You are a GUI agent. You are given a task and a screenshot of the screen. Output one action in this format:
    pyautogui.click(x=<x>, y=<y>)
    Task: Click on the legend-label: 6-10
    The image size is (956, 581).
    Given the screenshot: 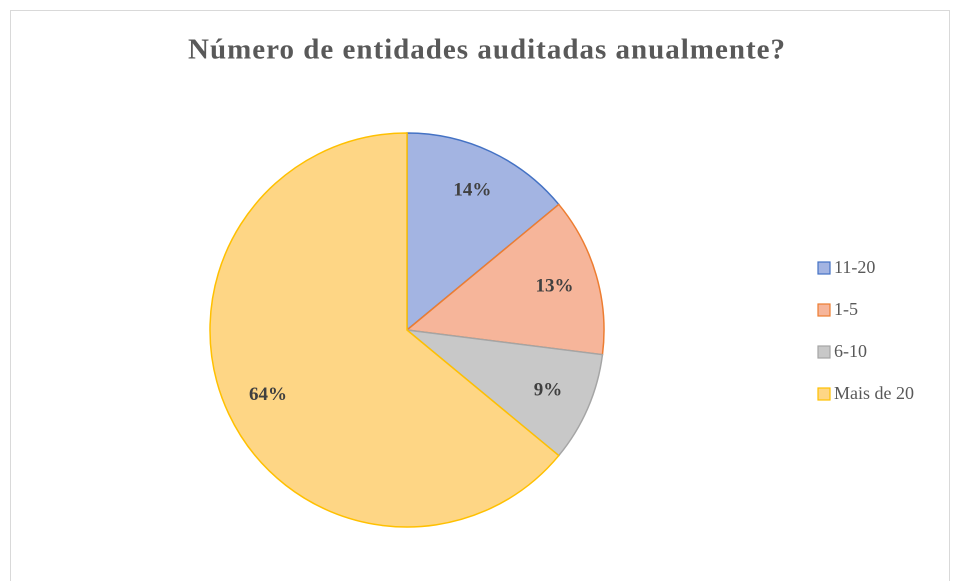 What is the action you would take?
    pyautogui.click(x=850, y=351)
    